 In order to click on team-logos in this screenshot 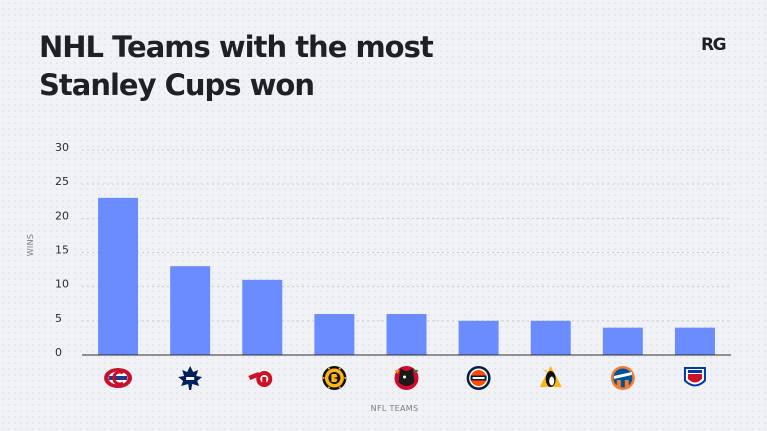, I will do `click(405, 378)`.